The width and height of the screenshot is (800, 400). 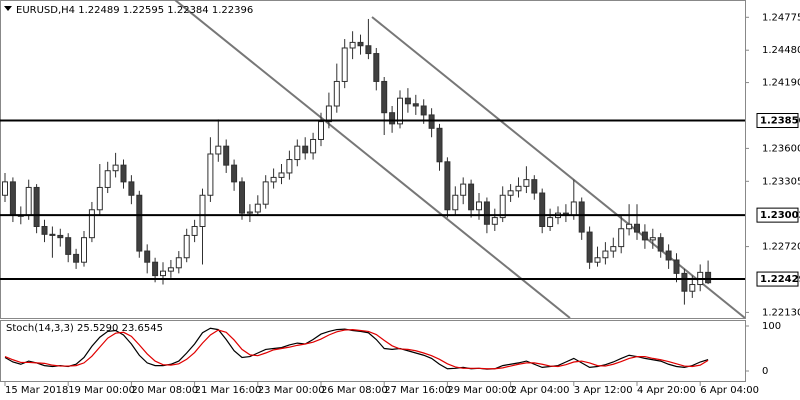 What do you see at coordinates (97, 328) in the screenshot?
I see `stoch-main-readout: 25.5290` at bounding box center [97, 328].